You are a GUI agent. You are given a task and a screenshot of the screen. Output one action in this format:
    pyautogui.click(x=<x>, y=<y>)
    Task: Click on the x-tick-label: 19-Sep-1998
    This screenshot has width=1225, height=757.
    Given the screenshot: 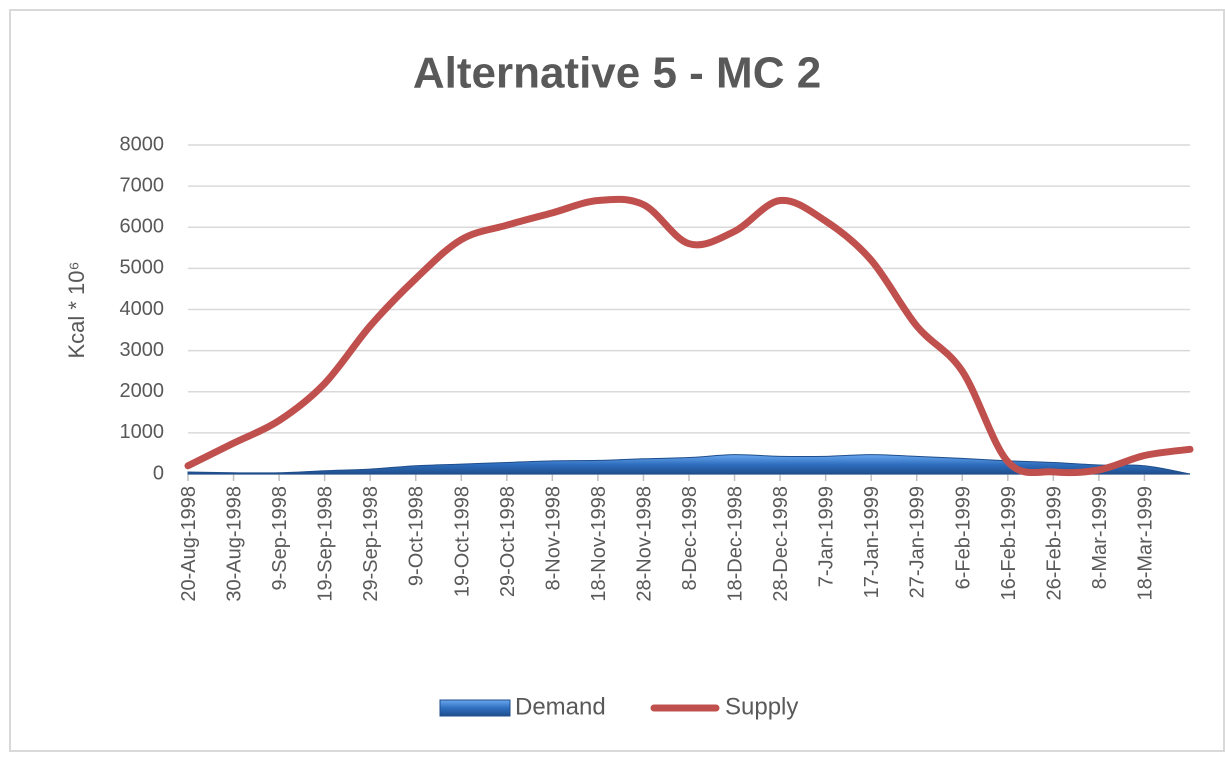 What is the action you would take?
    pyautogui.click(x=326, y=544)
    